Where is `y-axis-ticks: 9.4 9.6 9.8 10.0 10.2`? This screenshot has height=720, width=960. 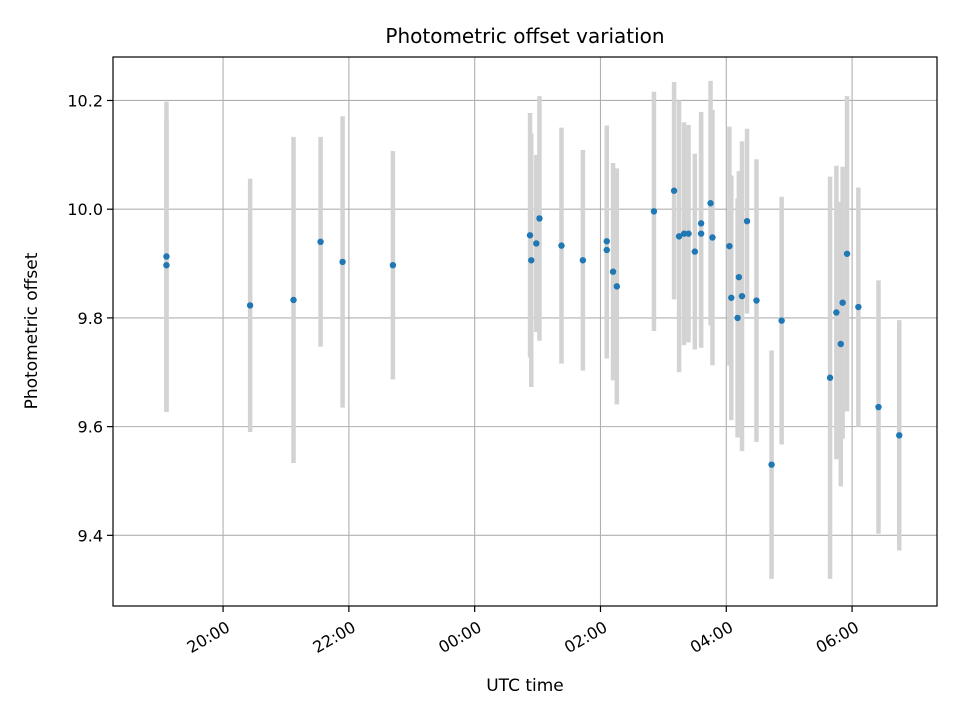 y-axis-ticks: 9.4 9.6 9.8 10.0 10.2 is located at coordinates (90, 318).